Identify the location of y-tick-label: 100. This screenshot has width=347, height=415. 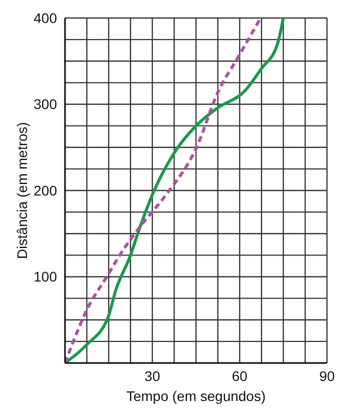
(46, 276).